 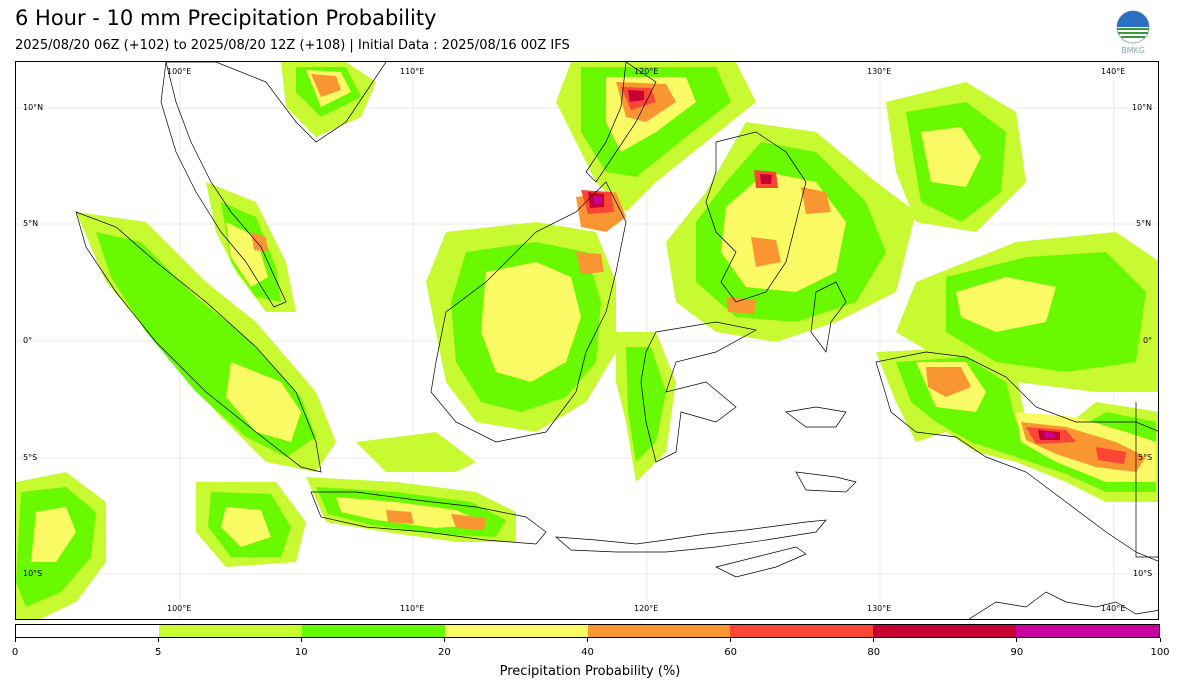 What do you see at coordinates (879, 71) in the screenshot?
I see `lon-label-top-130: 130°E` at bounding box center [879, 71].